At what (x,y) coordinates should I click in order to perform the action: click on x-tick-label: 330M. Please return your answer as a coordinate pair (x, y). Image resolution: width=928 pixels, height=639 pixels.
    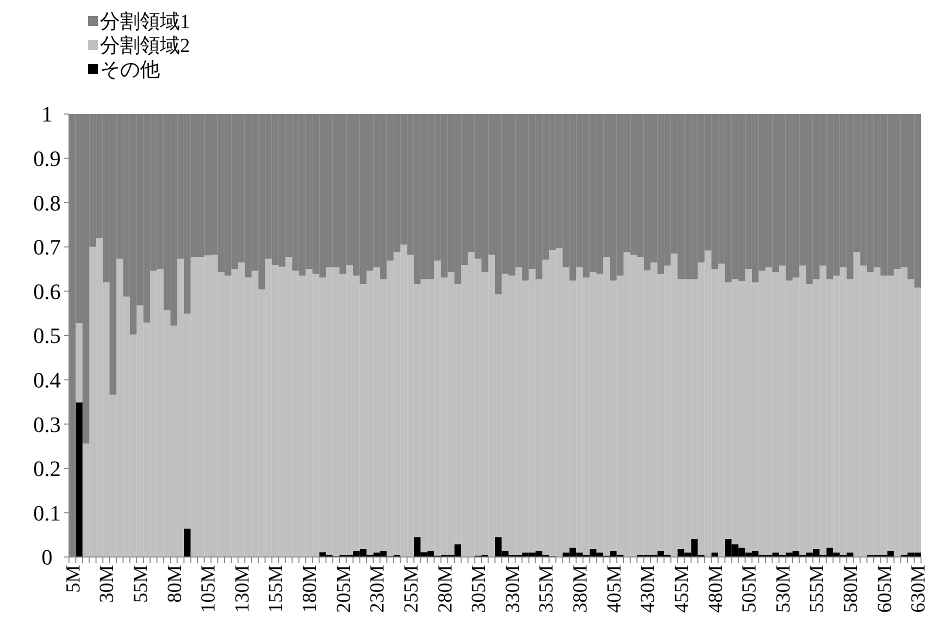
    Looking at the image, I should click on (513, 588).